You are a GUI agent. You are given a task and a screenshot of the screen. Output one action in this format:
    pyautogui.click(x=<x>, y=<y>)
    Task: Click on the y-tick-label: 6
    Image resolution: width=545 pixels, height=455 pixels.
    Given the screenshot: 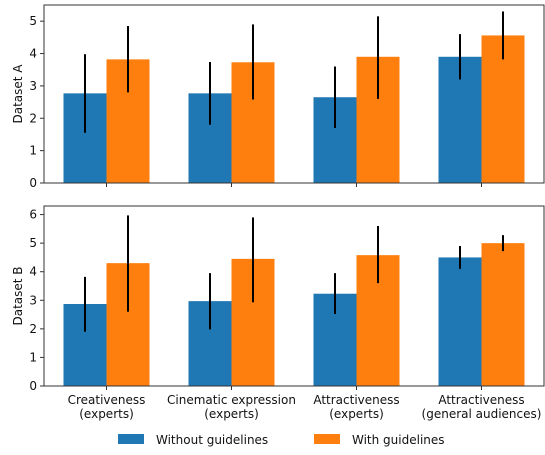 What is the action you would take?
    pyautogui.click(x=33, y=215)
    